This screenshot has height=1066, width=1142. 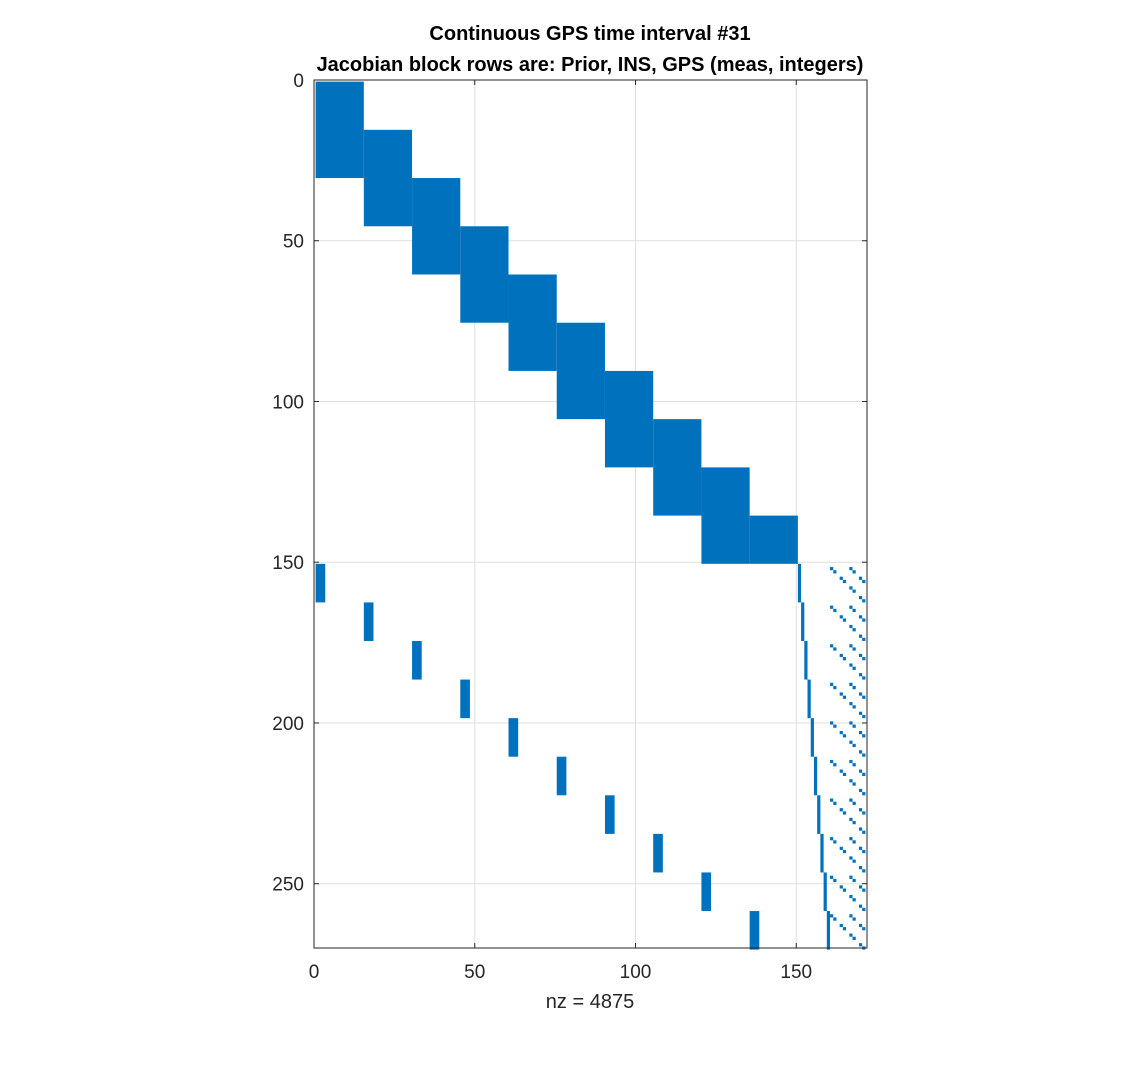 I want to click on x-tick-label: 0, so click(x=314, y=972).